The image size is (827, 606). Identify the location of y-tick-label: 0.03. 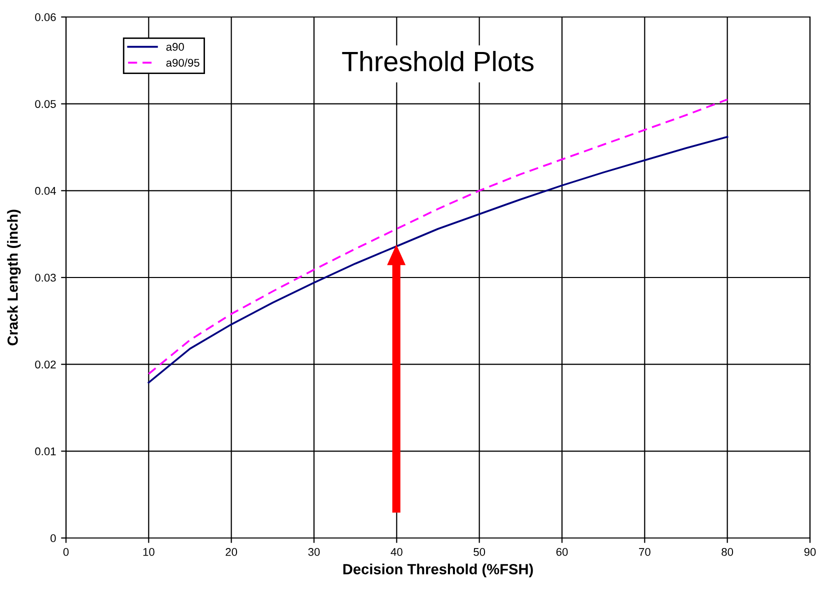
(45, 278).